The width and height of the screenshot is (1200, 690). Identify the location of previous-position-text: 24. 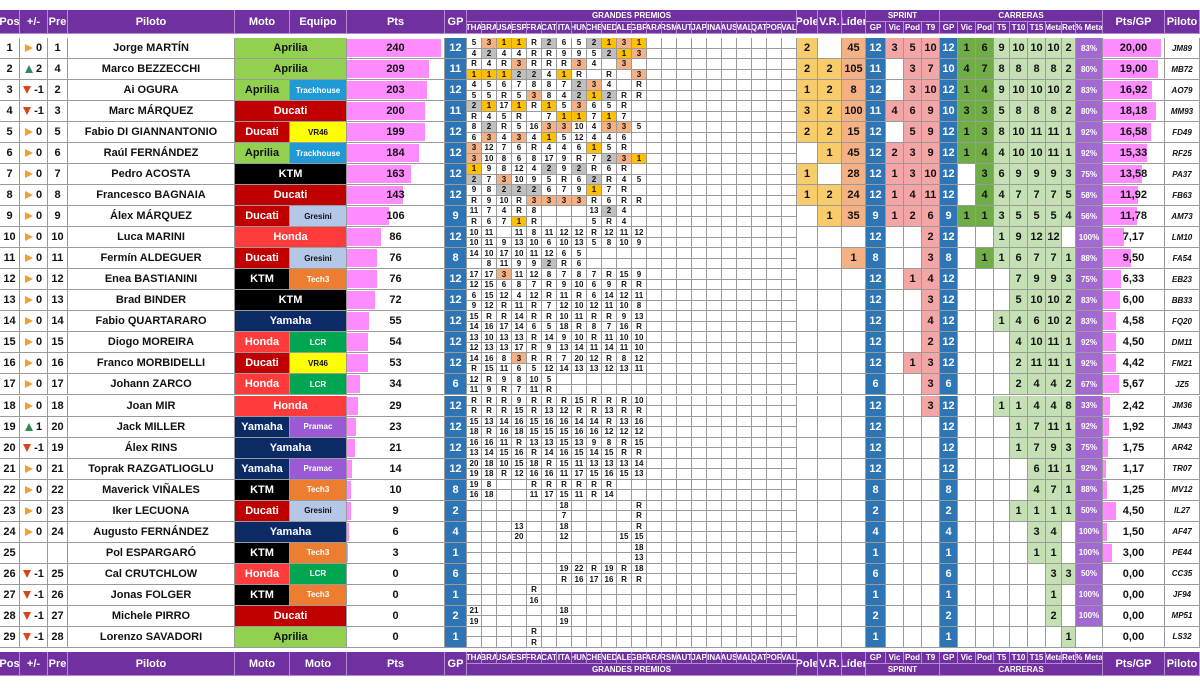
(57, 531).